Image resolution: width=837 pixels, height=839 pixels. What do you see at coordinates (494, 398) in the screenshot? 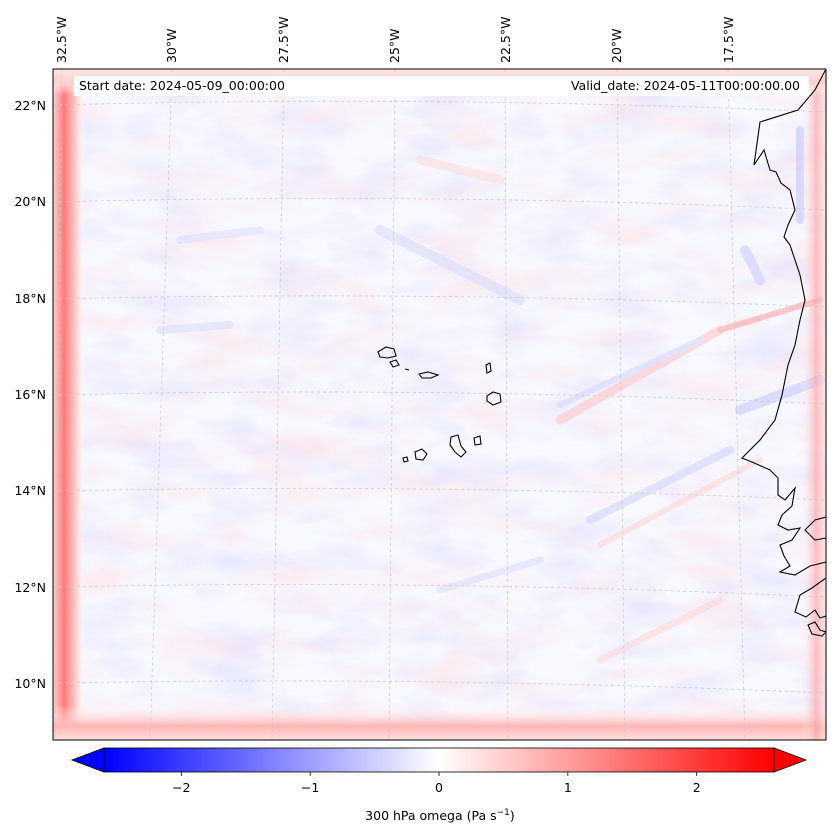
I see `island-boa-vista` at bounding box center [494, 398].